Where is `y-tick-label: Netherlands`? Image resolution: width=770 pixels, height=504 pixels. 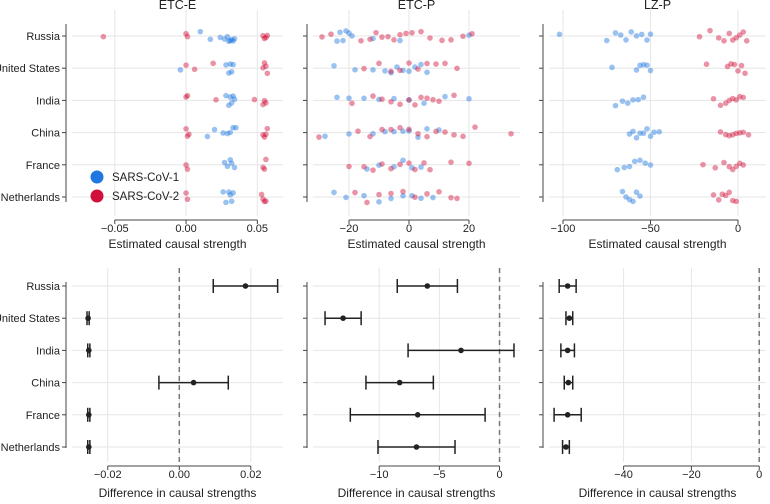
y-tick-label: Netherlands is located at coordinates (31, 448).